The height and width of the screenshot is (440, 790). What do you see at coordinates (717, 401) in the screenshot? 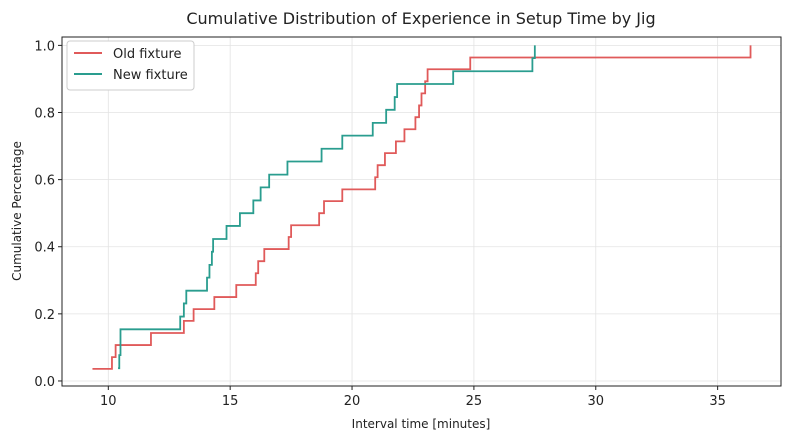
I see `x-tick-label: 35` at bounding box center [717, 401].